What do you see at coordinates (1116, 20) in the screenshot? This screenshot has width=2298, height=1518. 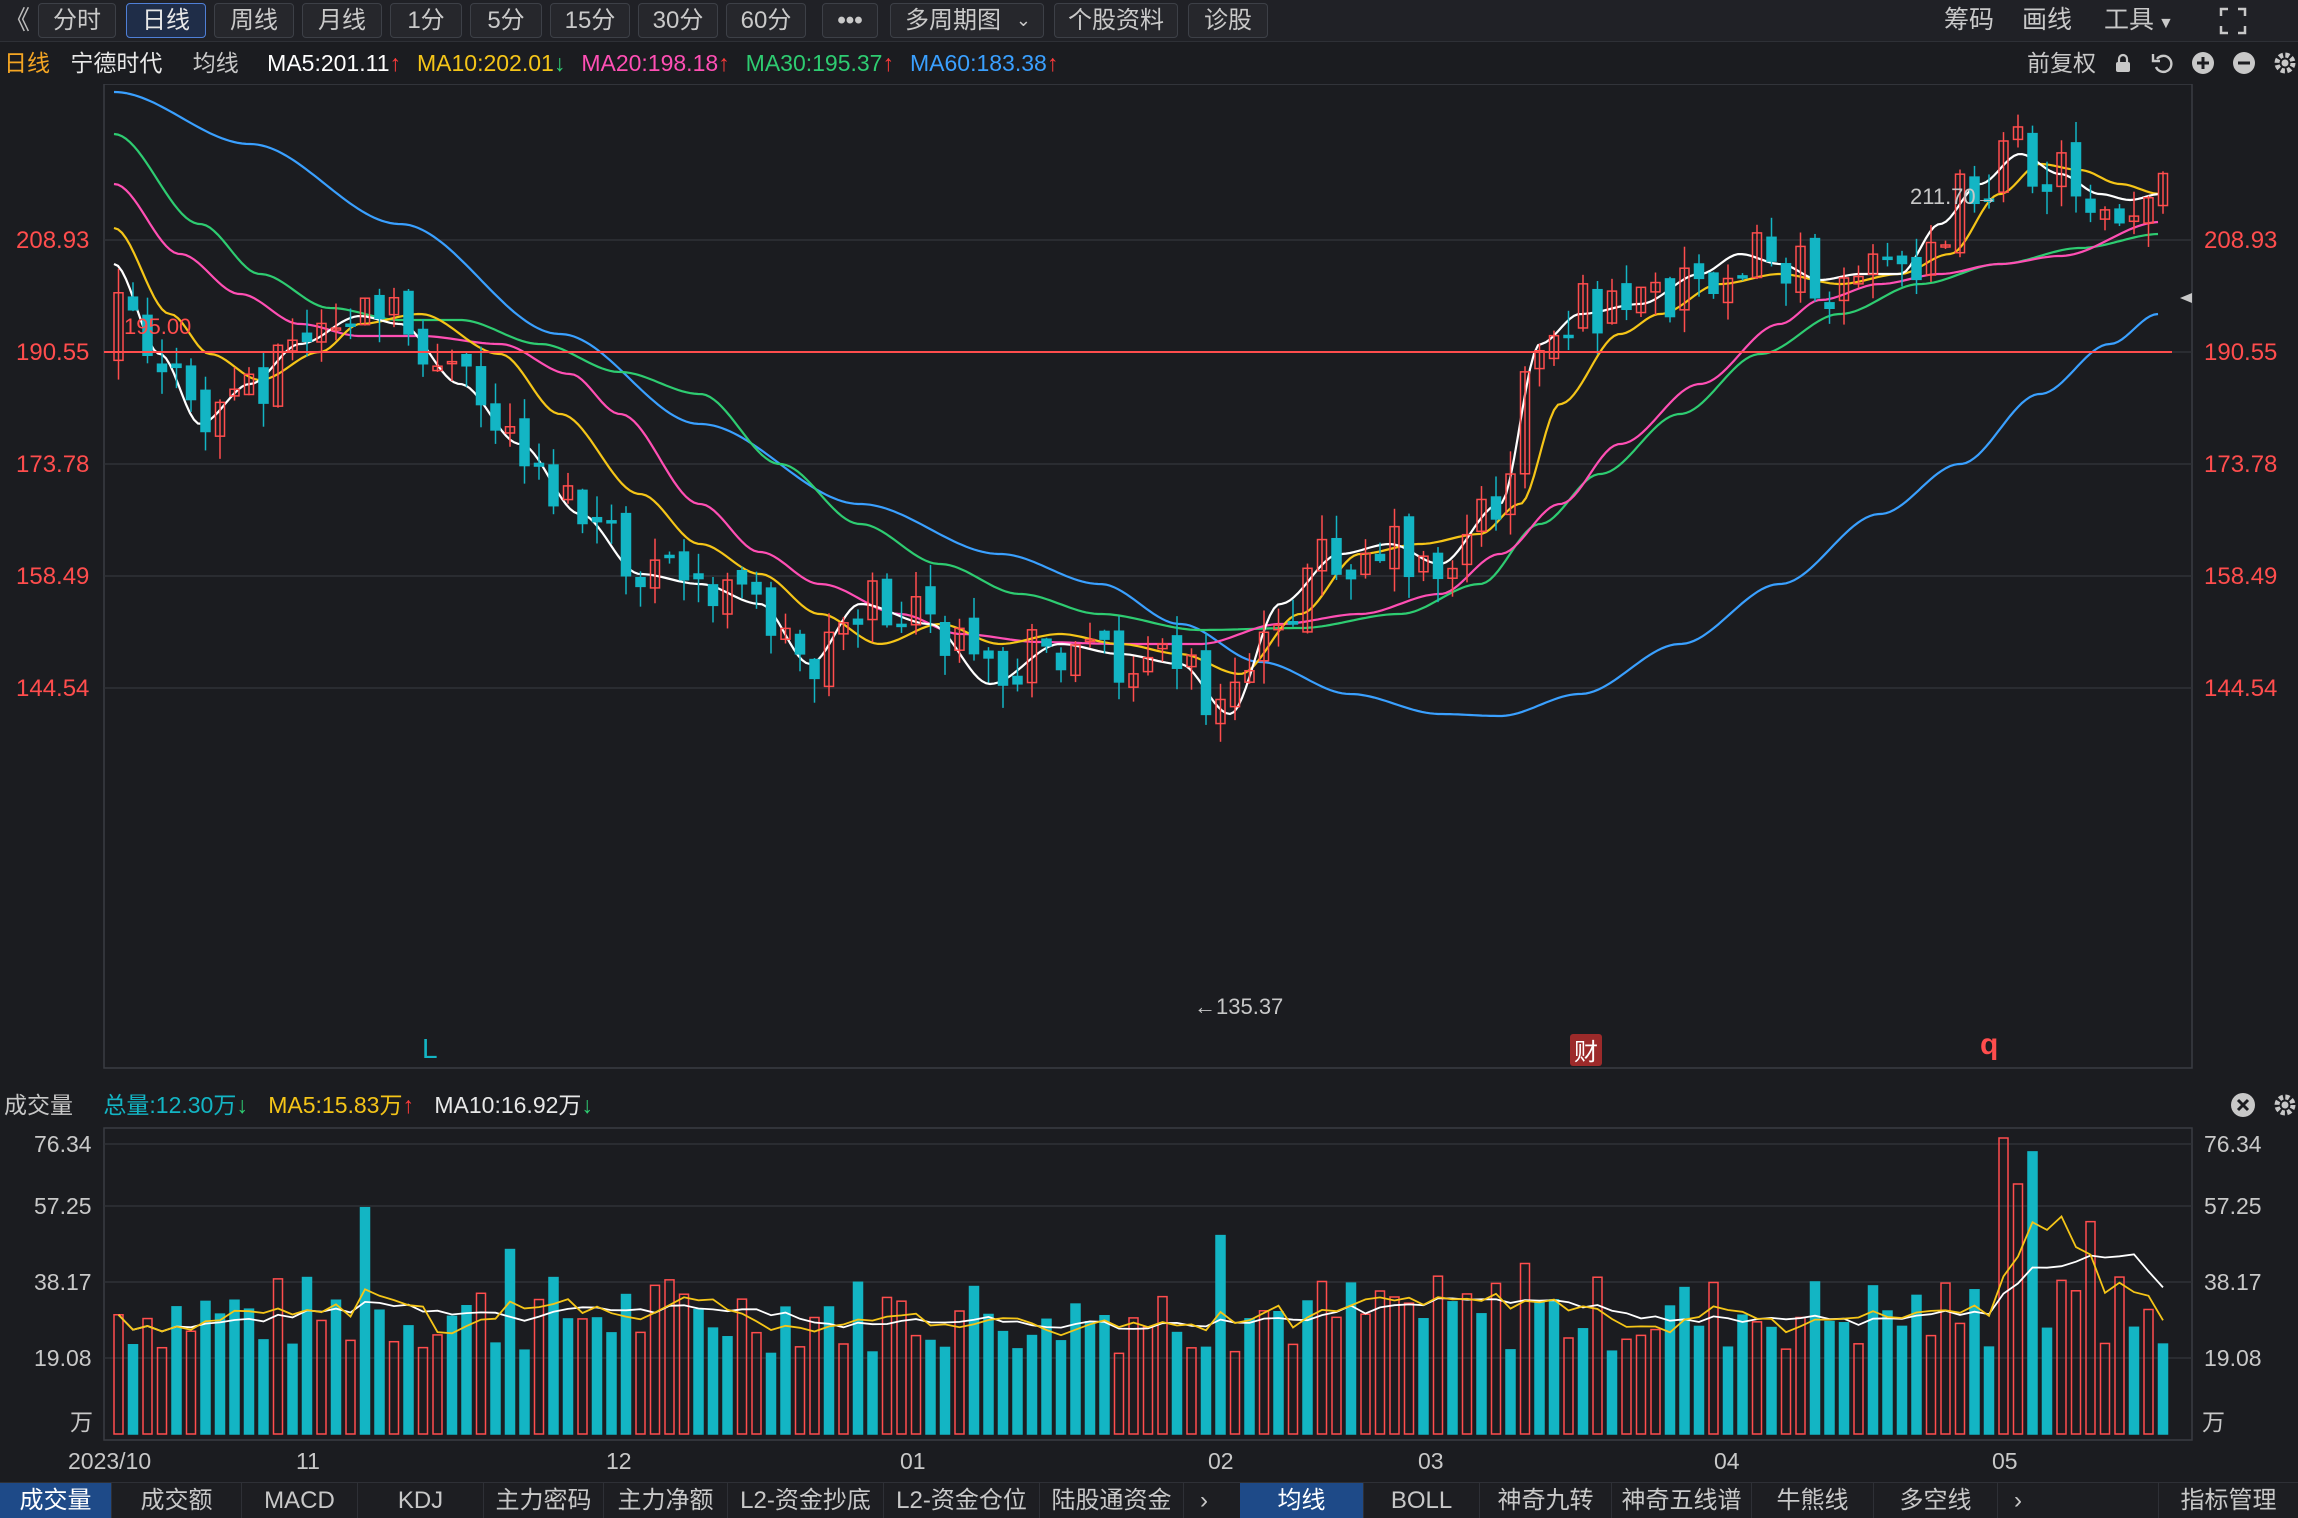 I see `stock-info-button: 个股资料` at bounding box center [1116, 20].